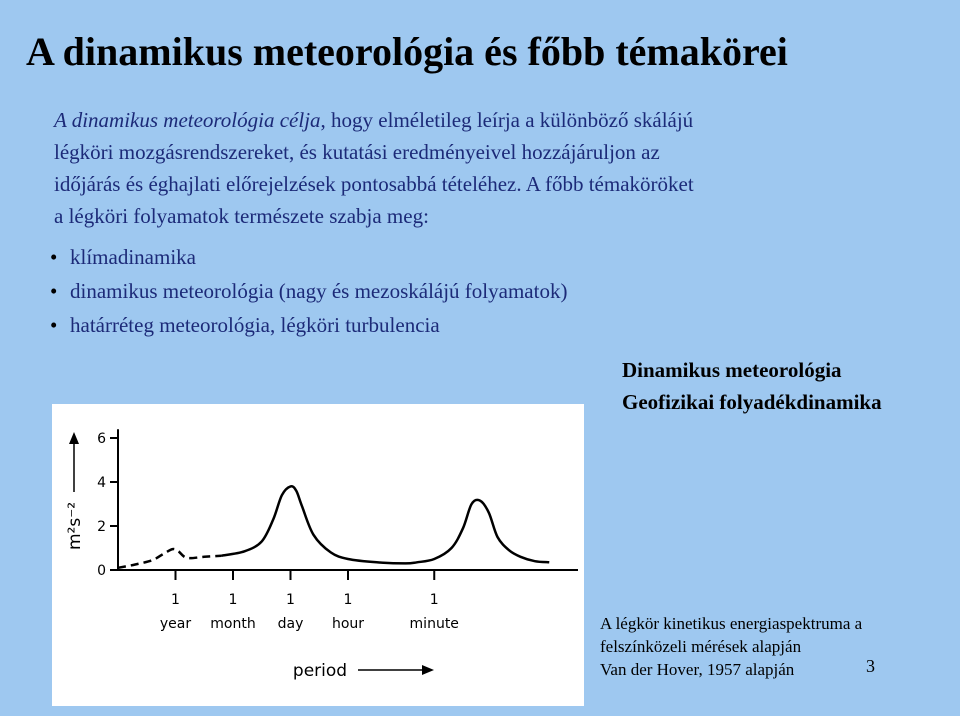  I want to click on intro-italic-lead: A dinamikus meteorológia célja, so click(187, 120).